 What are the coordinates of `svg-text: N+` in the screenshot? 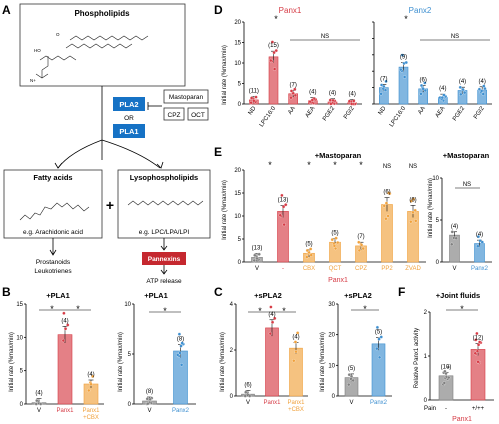 It's located at (33, 80).